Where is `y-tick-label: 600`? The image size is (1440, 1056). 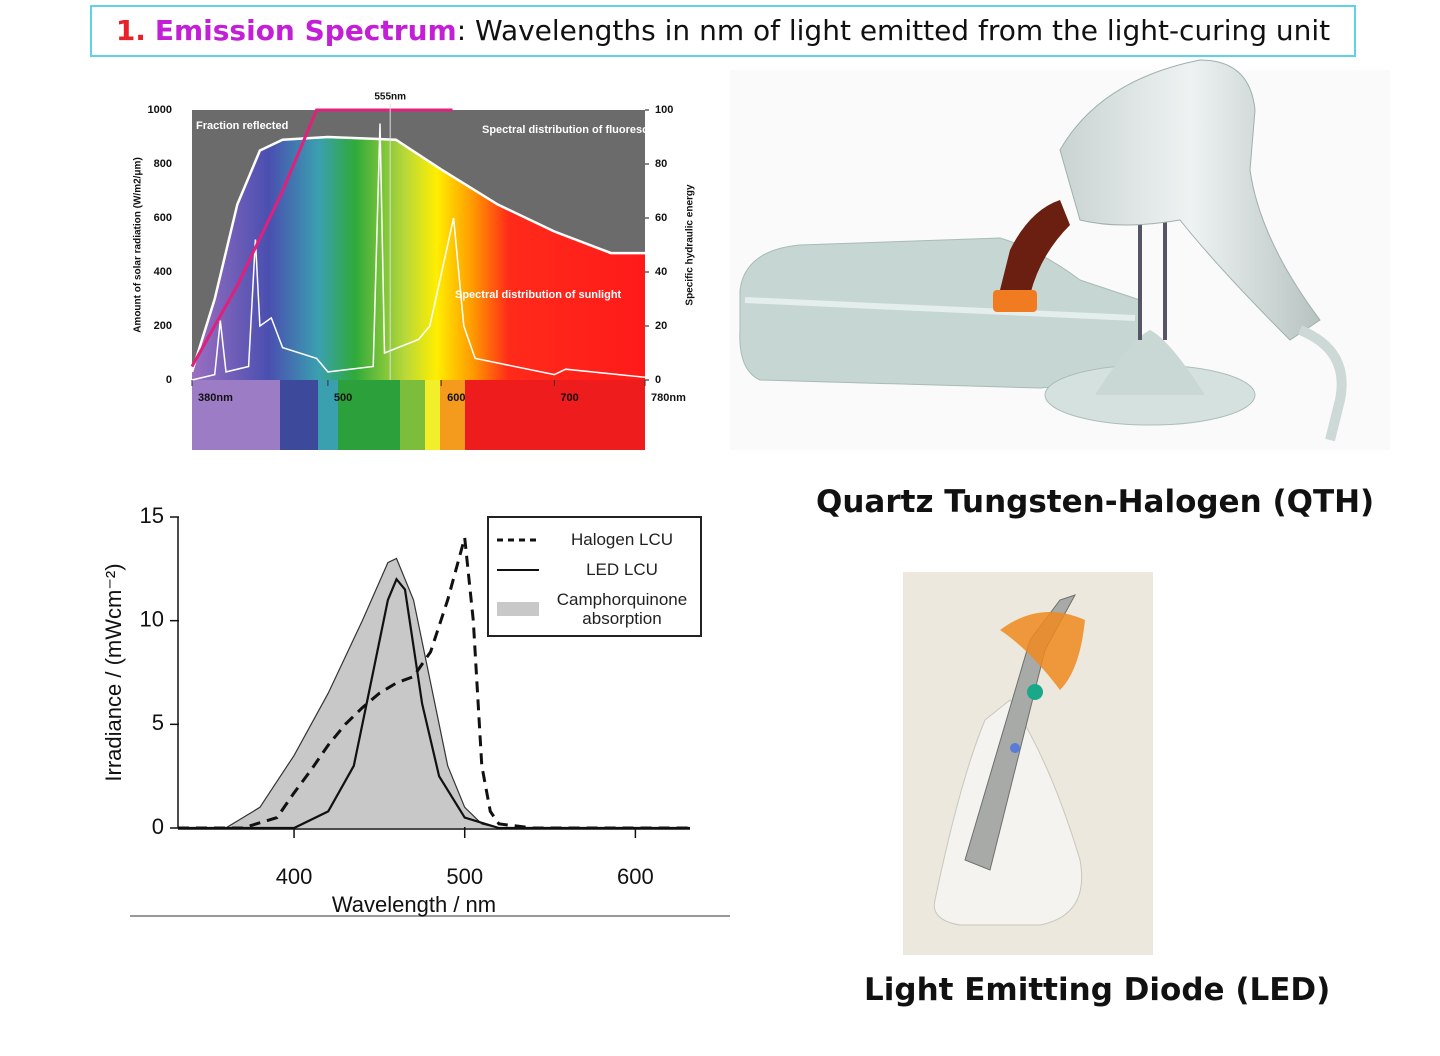
y-tick-label: 600 is located at coordinates (163, 218).